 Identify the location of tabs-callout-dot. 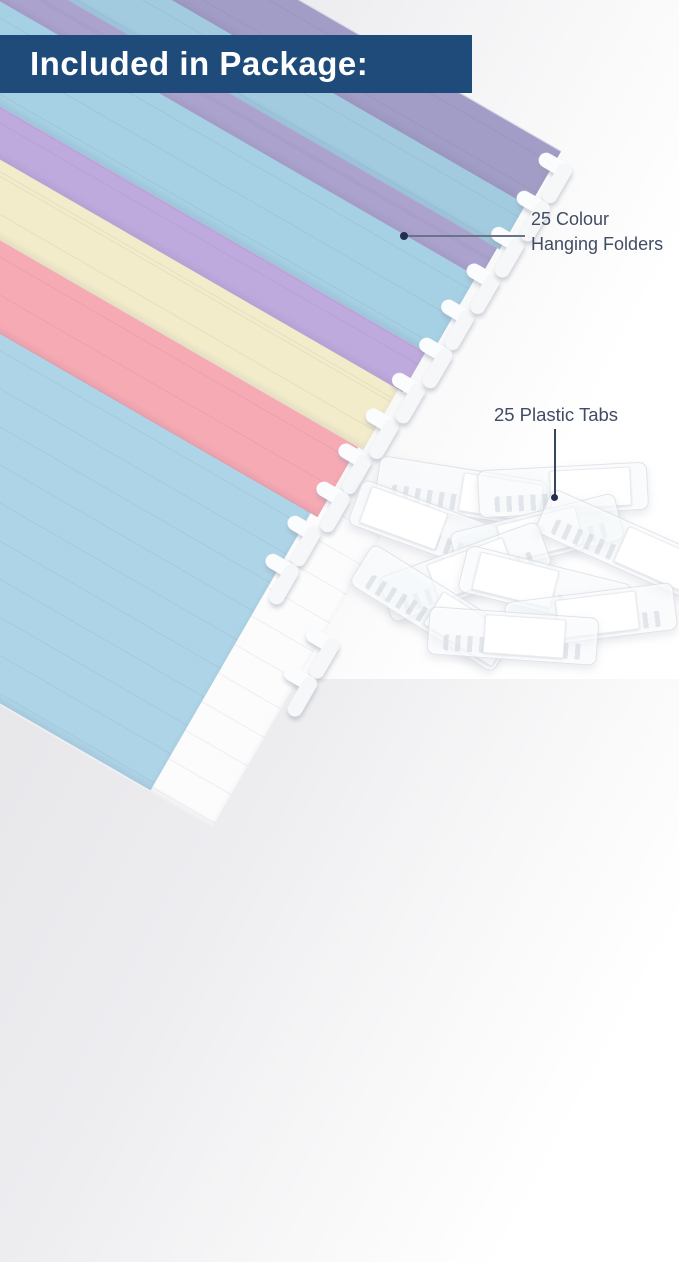
(554, 497).